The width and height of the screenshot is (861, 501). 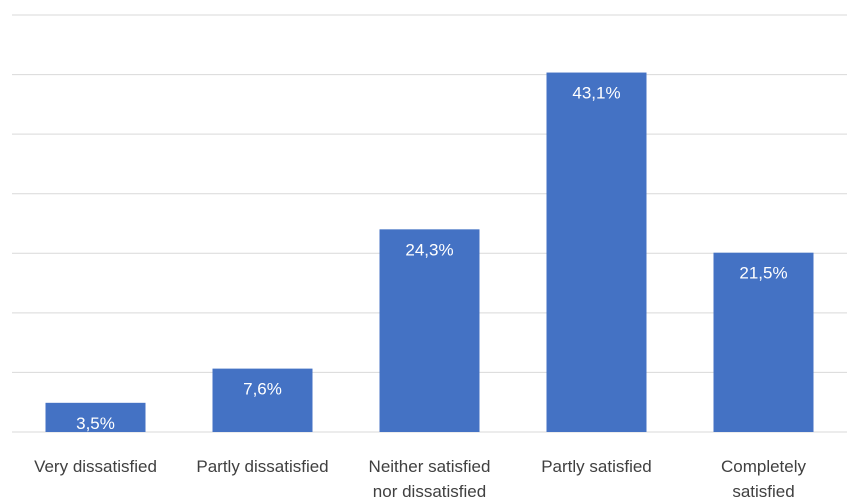 I want to click on category-label: Neither satisfied nor dissatisfied, so click(x=430, y=479).